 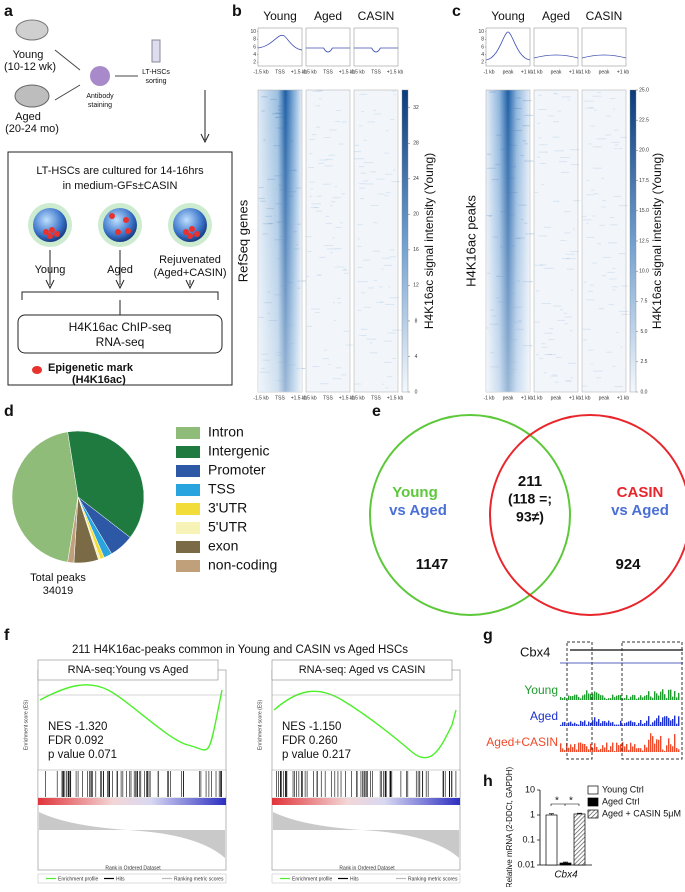 I want to click on cells-icon, so click(x=100, y=76).